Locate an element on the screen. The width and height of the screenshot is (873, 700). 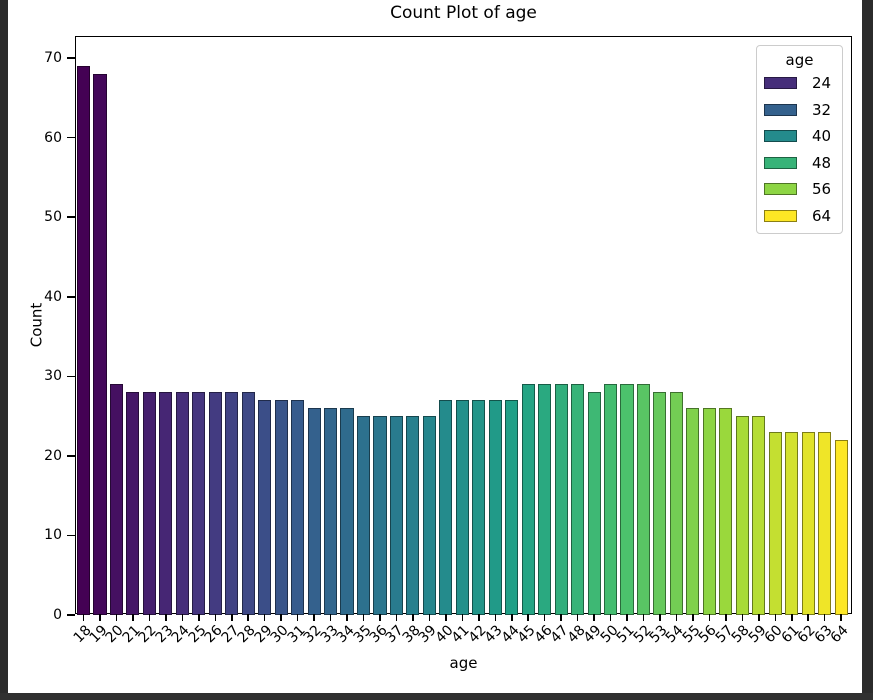
chart-title: Count Plot of age is located at coordinates (463, 13).